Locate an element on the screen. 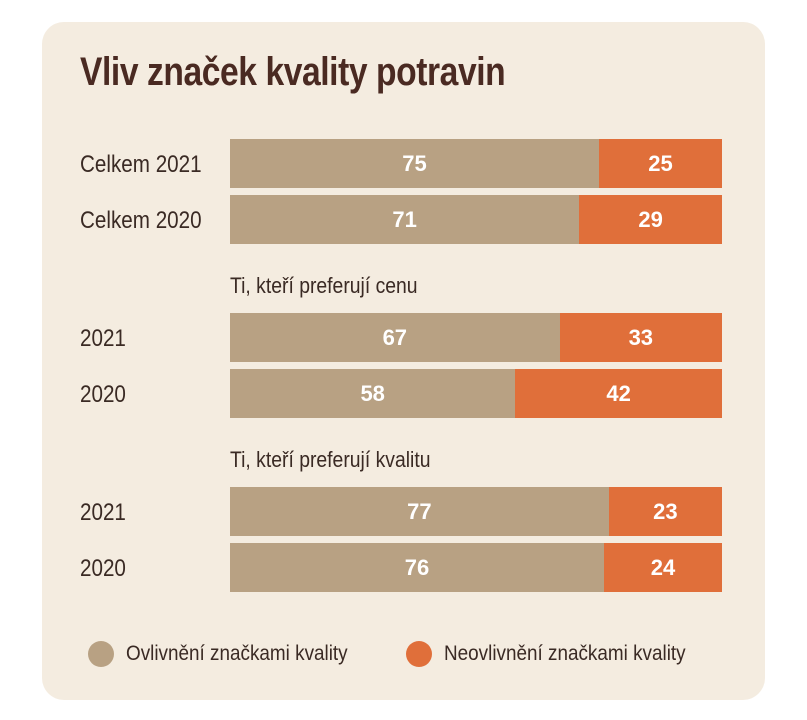 The width and height of the screenshot is (807, 720). bar-segment-influenced: 71 is located at coordinates (405, 219).